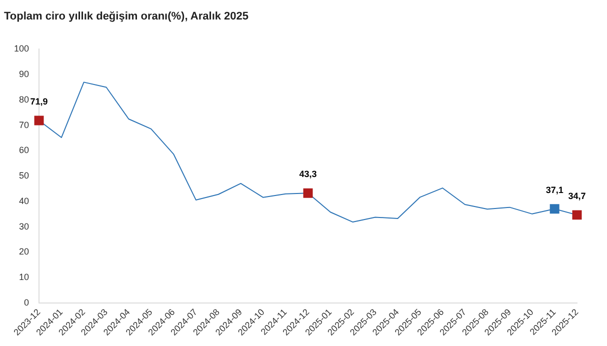 The width and height of the screenshot is (607, 346). I want to click on y-tick-label: 90, so click(24, 74).